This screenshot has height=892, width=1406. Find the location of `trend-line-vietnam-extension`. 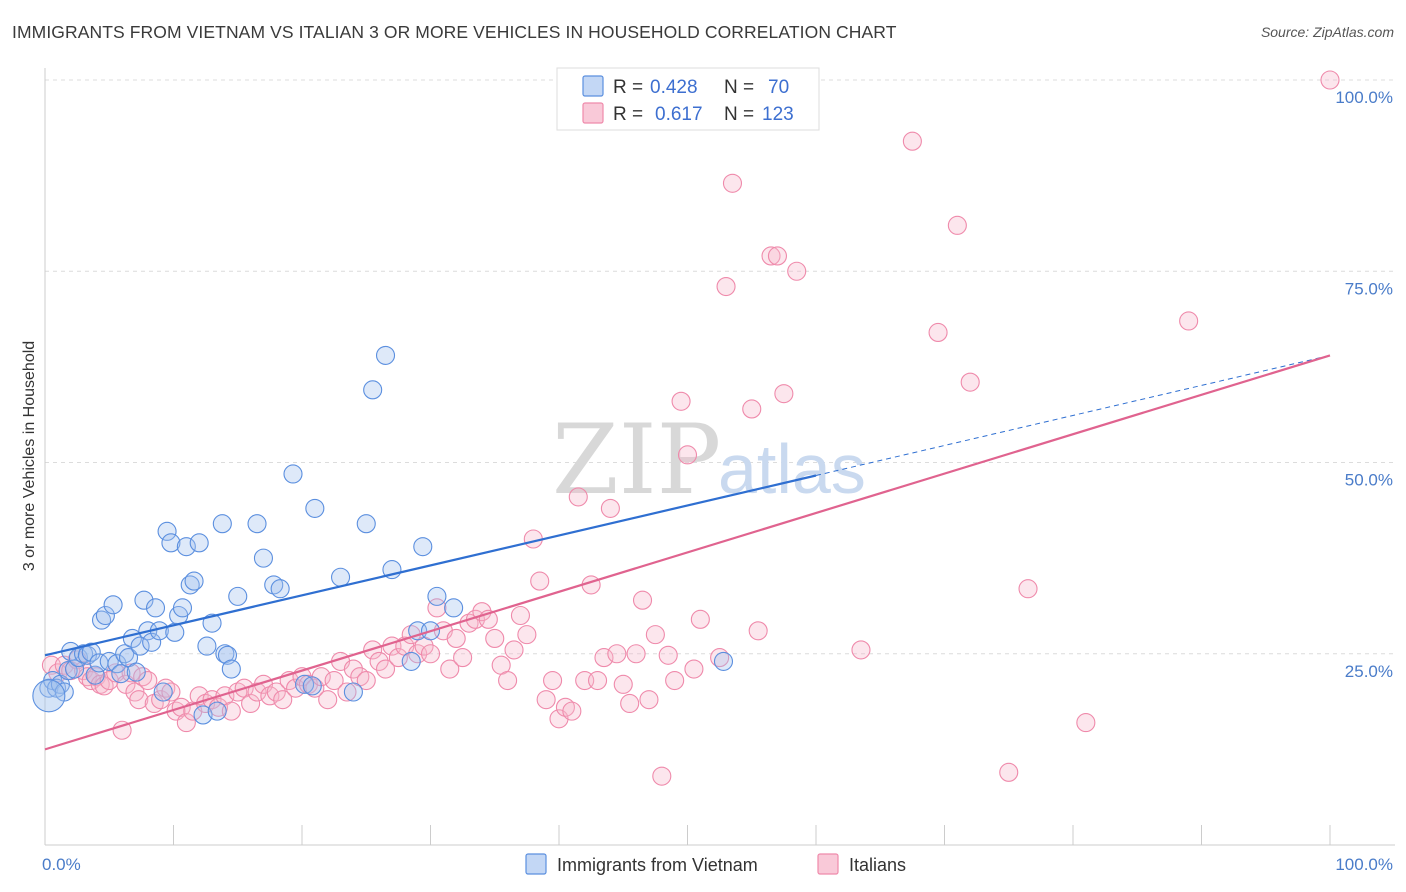

trend-line-vietnam-extension is located at coordinates (1073, 415).